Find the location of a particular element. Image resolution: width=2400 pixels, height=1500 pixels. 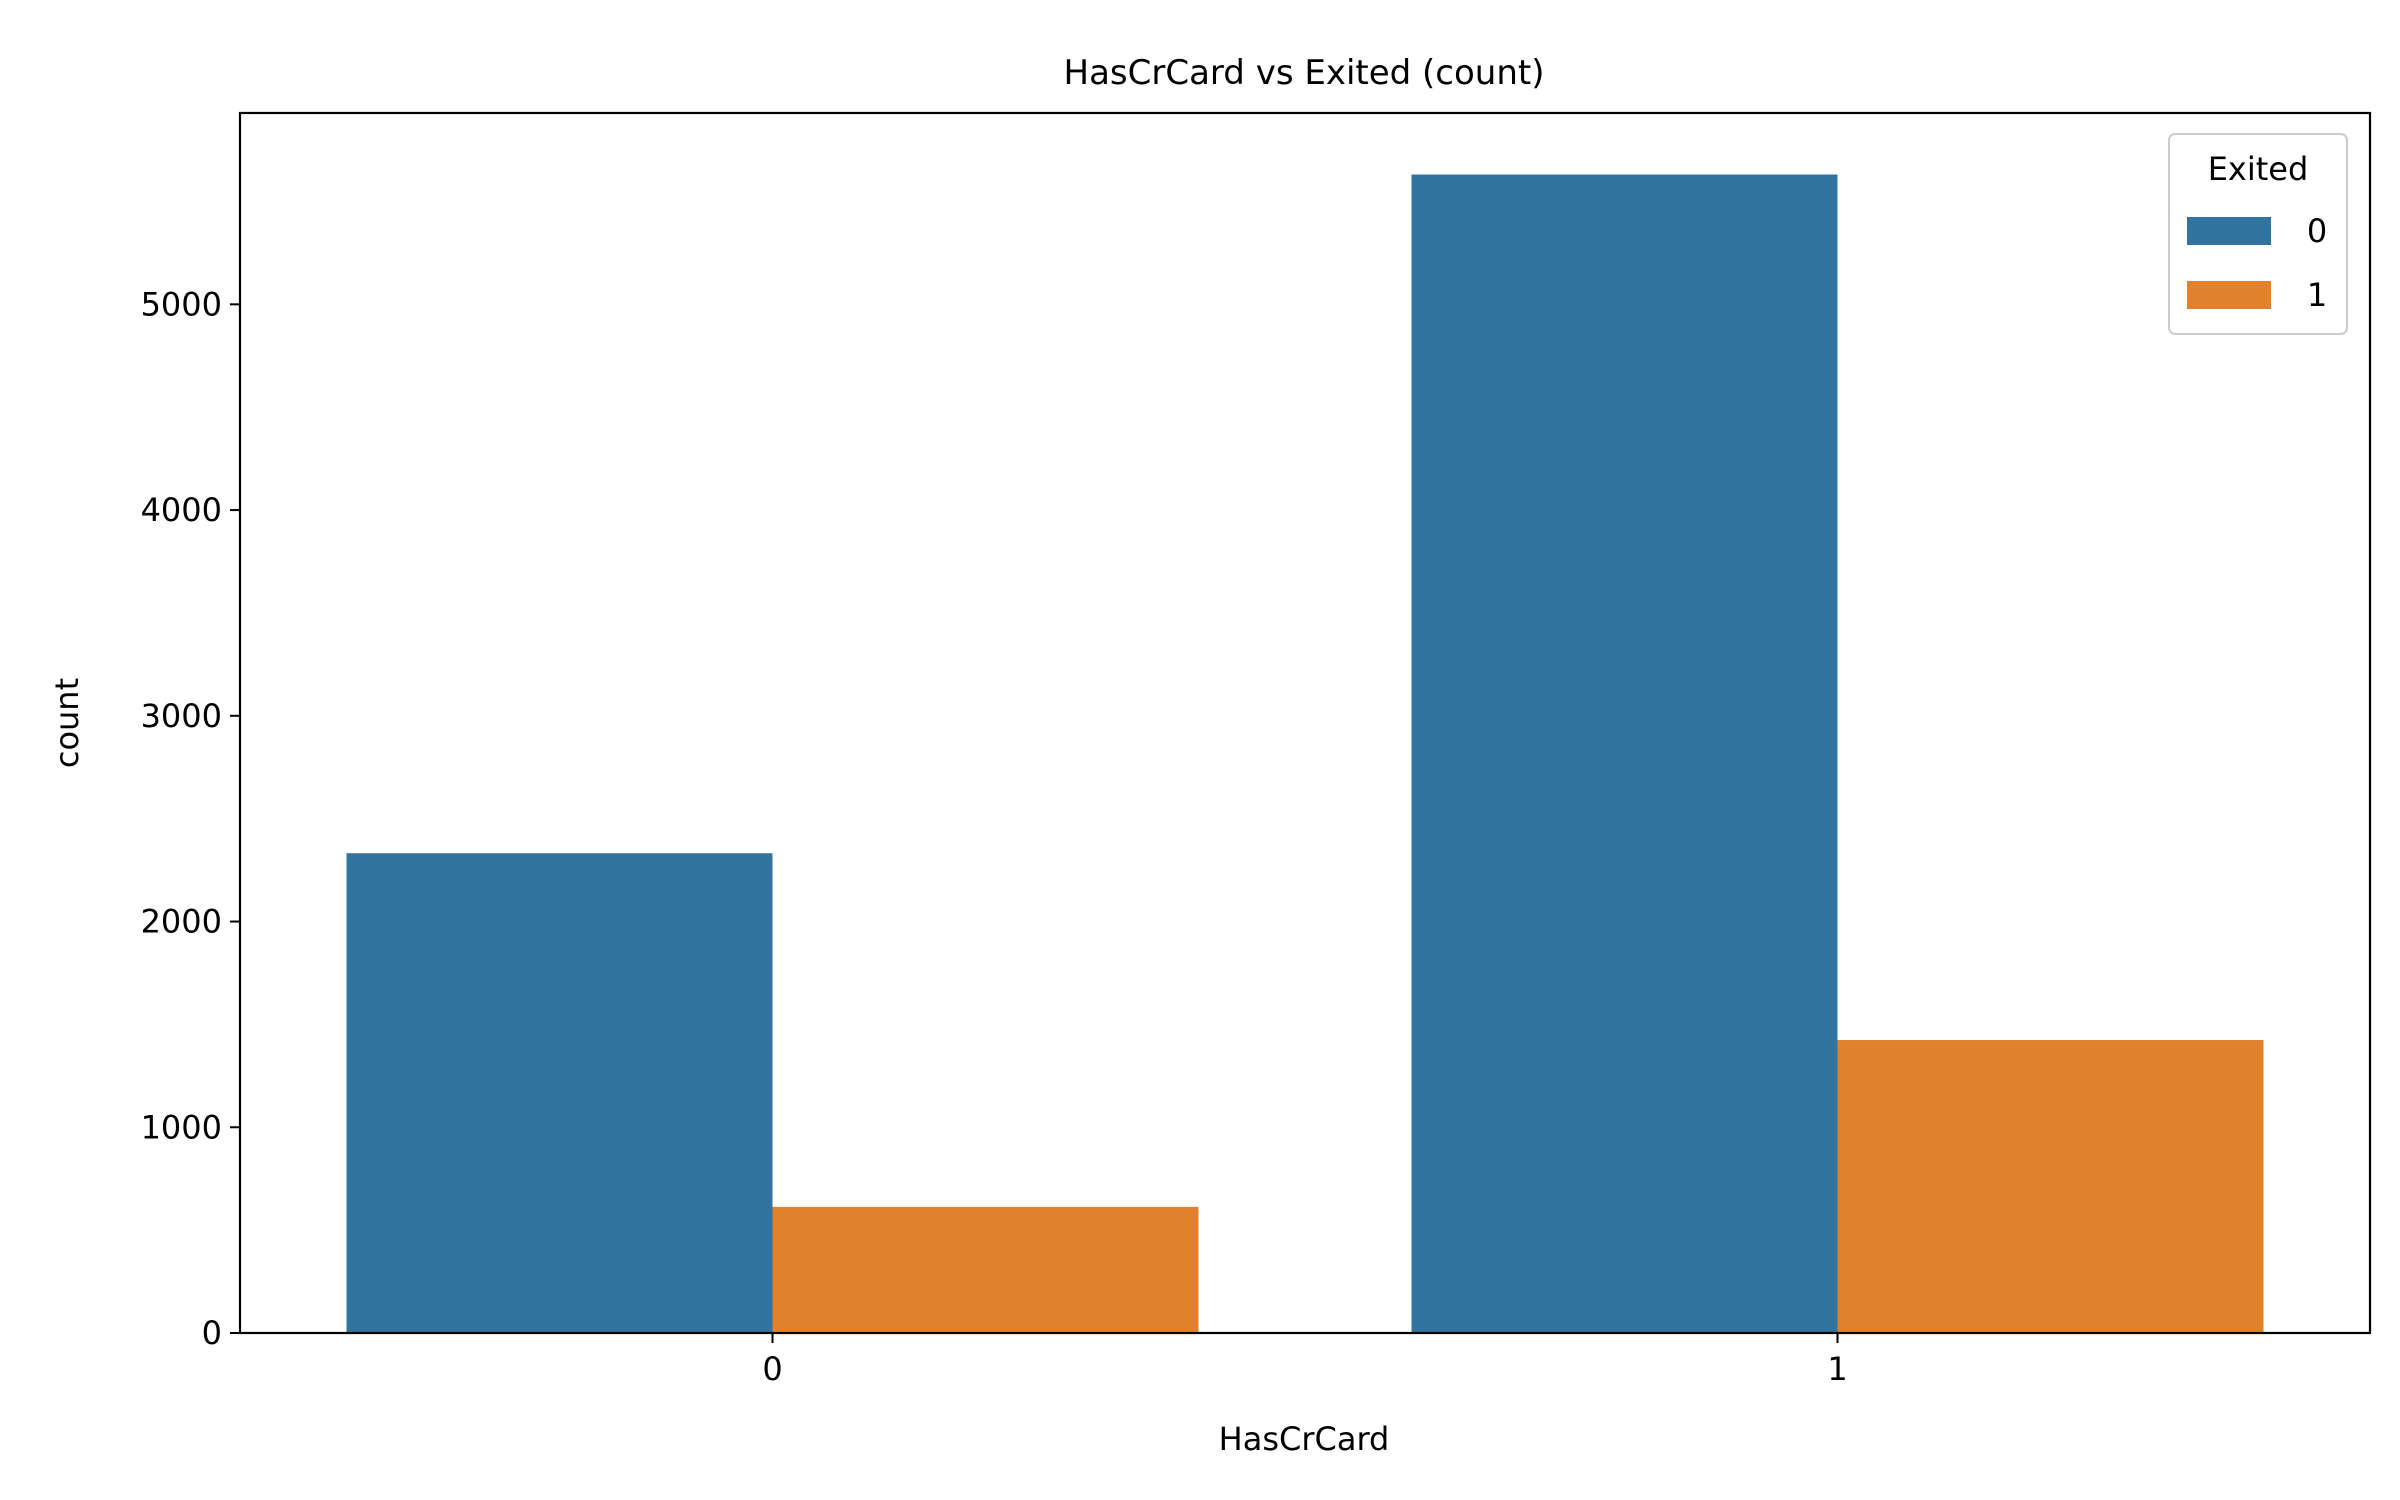

legend: Exited 0 1 is located at coordinates (2258, 234).